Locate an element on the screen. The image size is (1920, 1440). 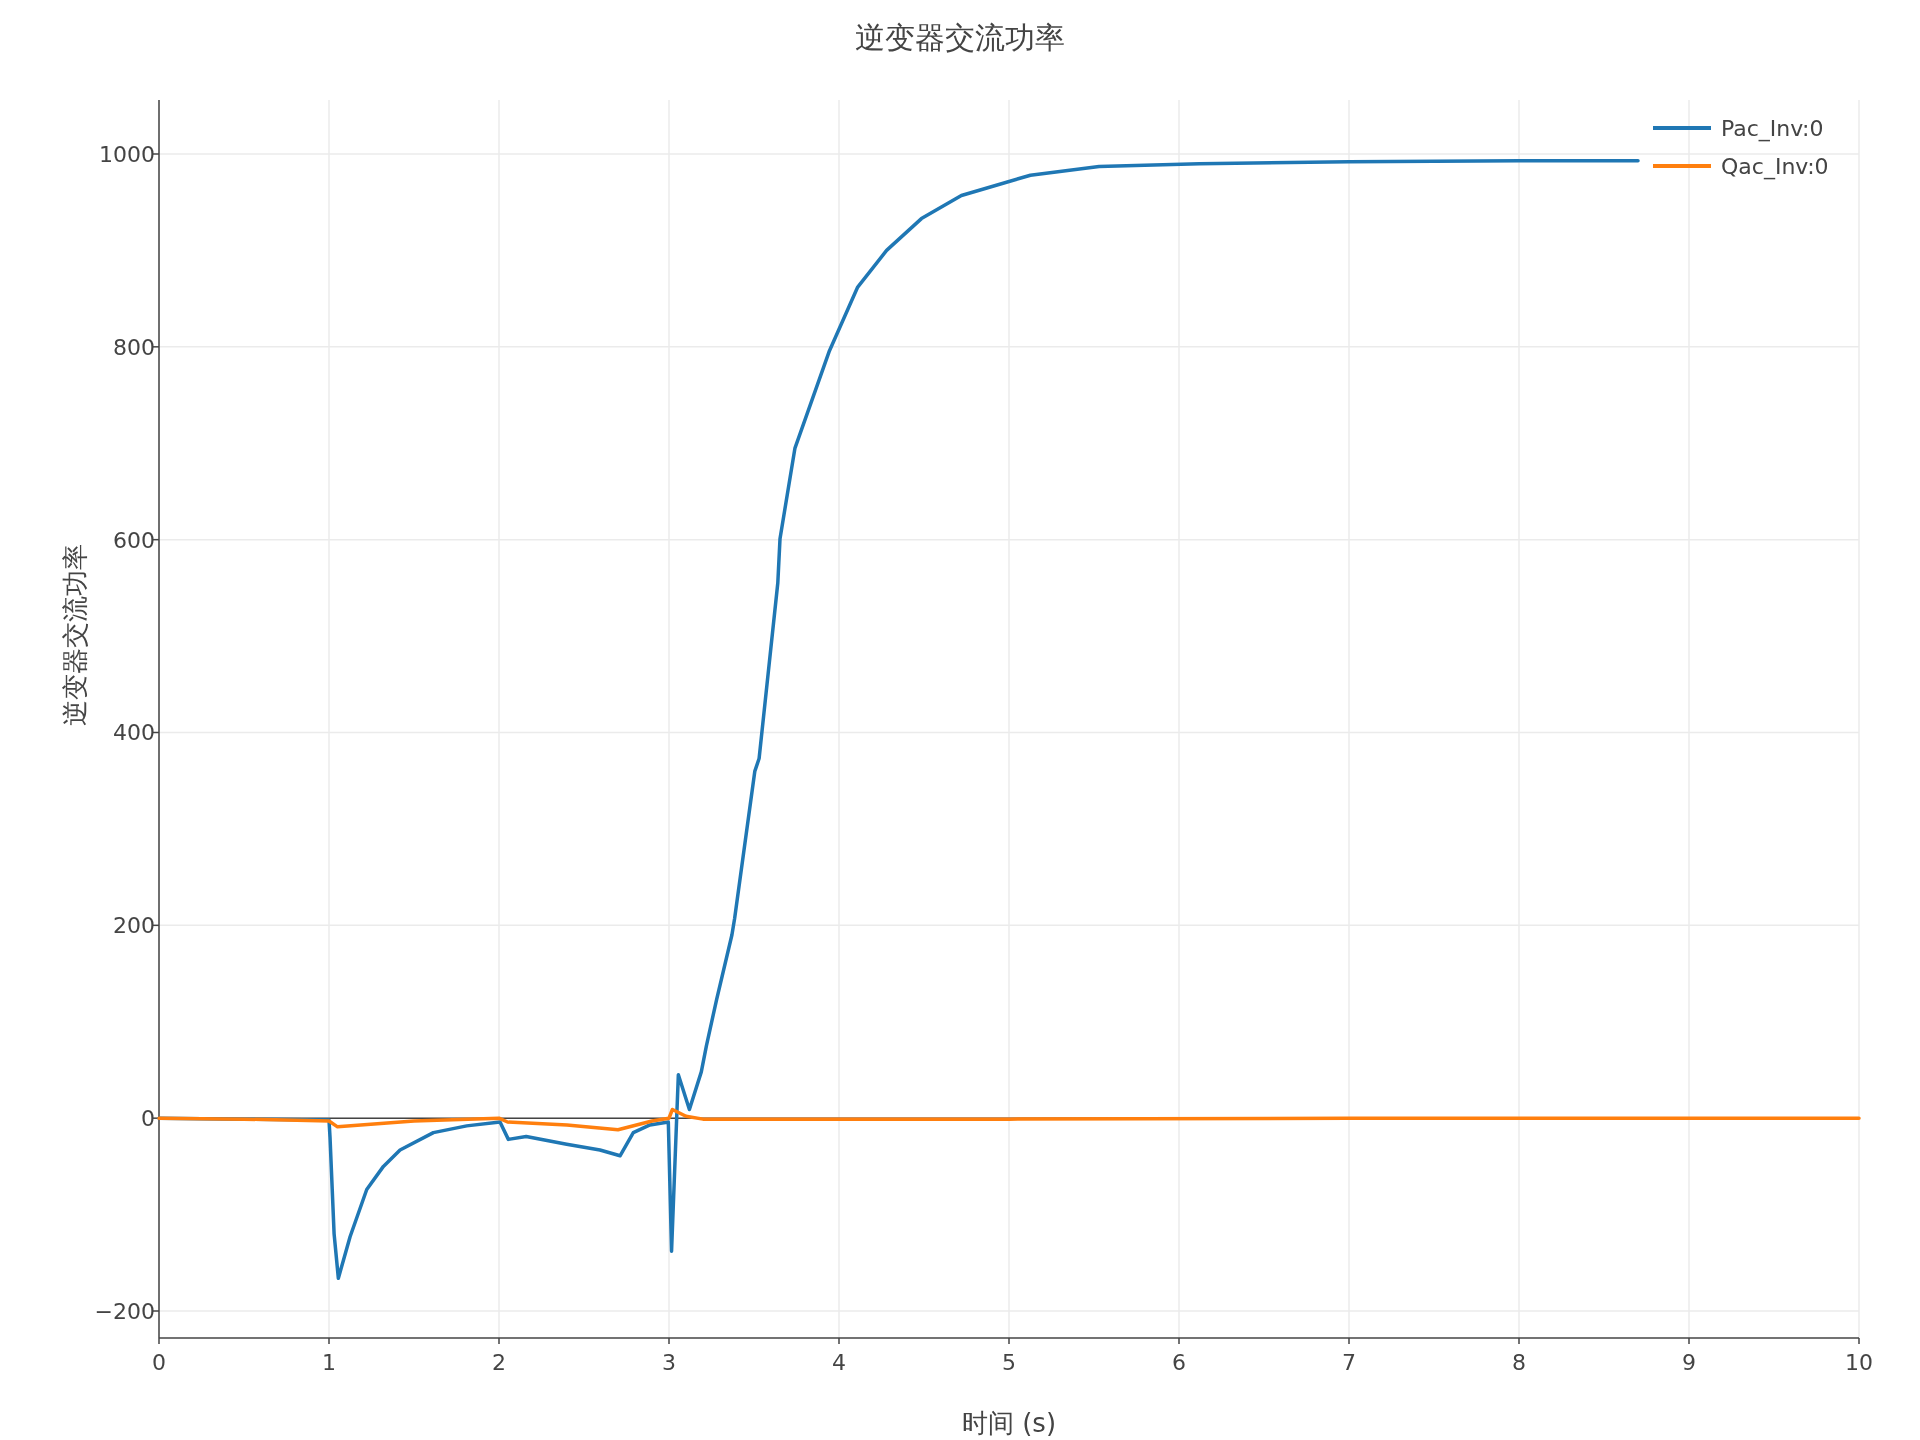
x-axis-title: 时间 (s) is located at coordinates (1009, 1423).